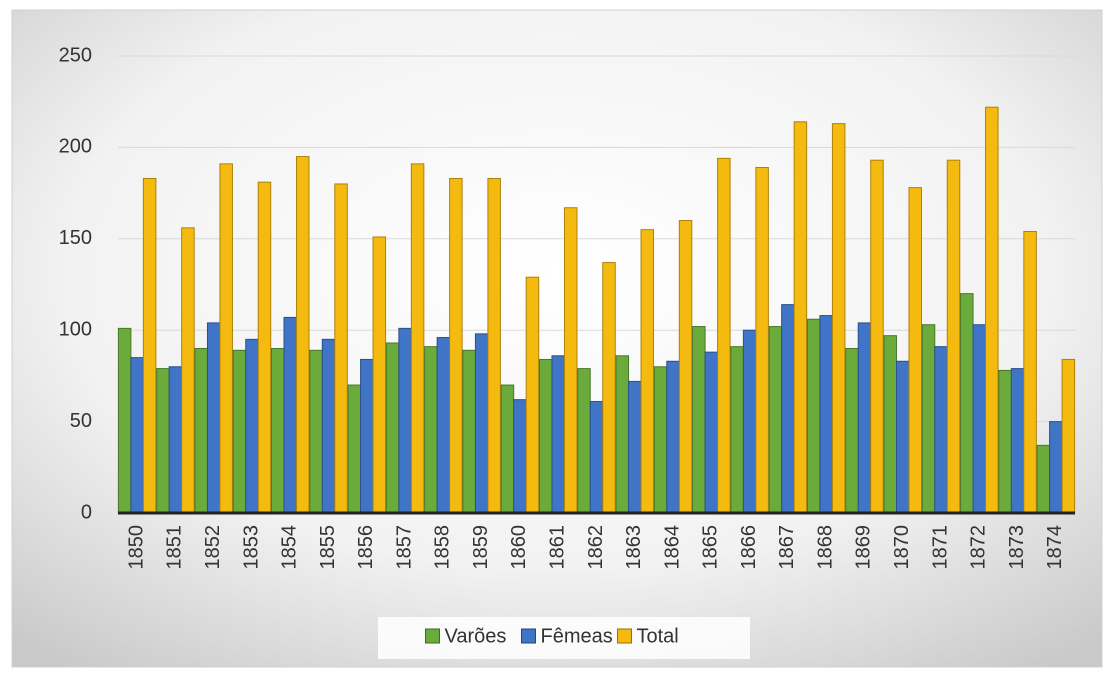 The image size is (1110, 680). Describe the element at coordinates (577, 636) in the screenshot. I see `legend-label: Fêmeas` at that location.